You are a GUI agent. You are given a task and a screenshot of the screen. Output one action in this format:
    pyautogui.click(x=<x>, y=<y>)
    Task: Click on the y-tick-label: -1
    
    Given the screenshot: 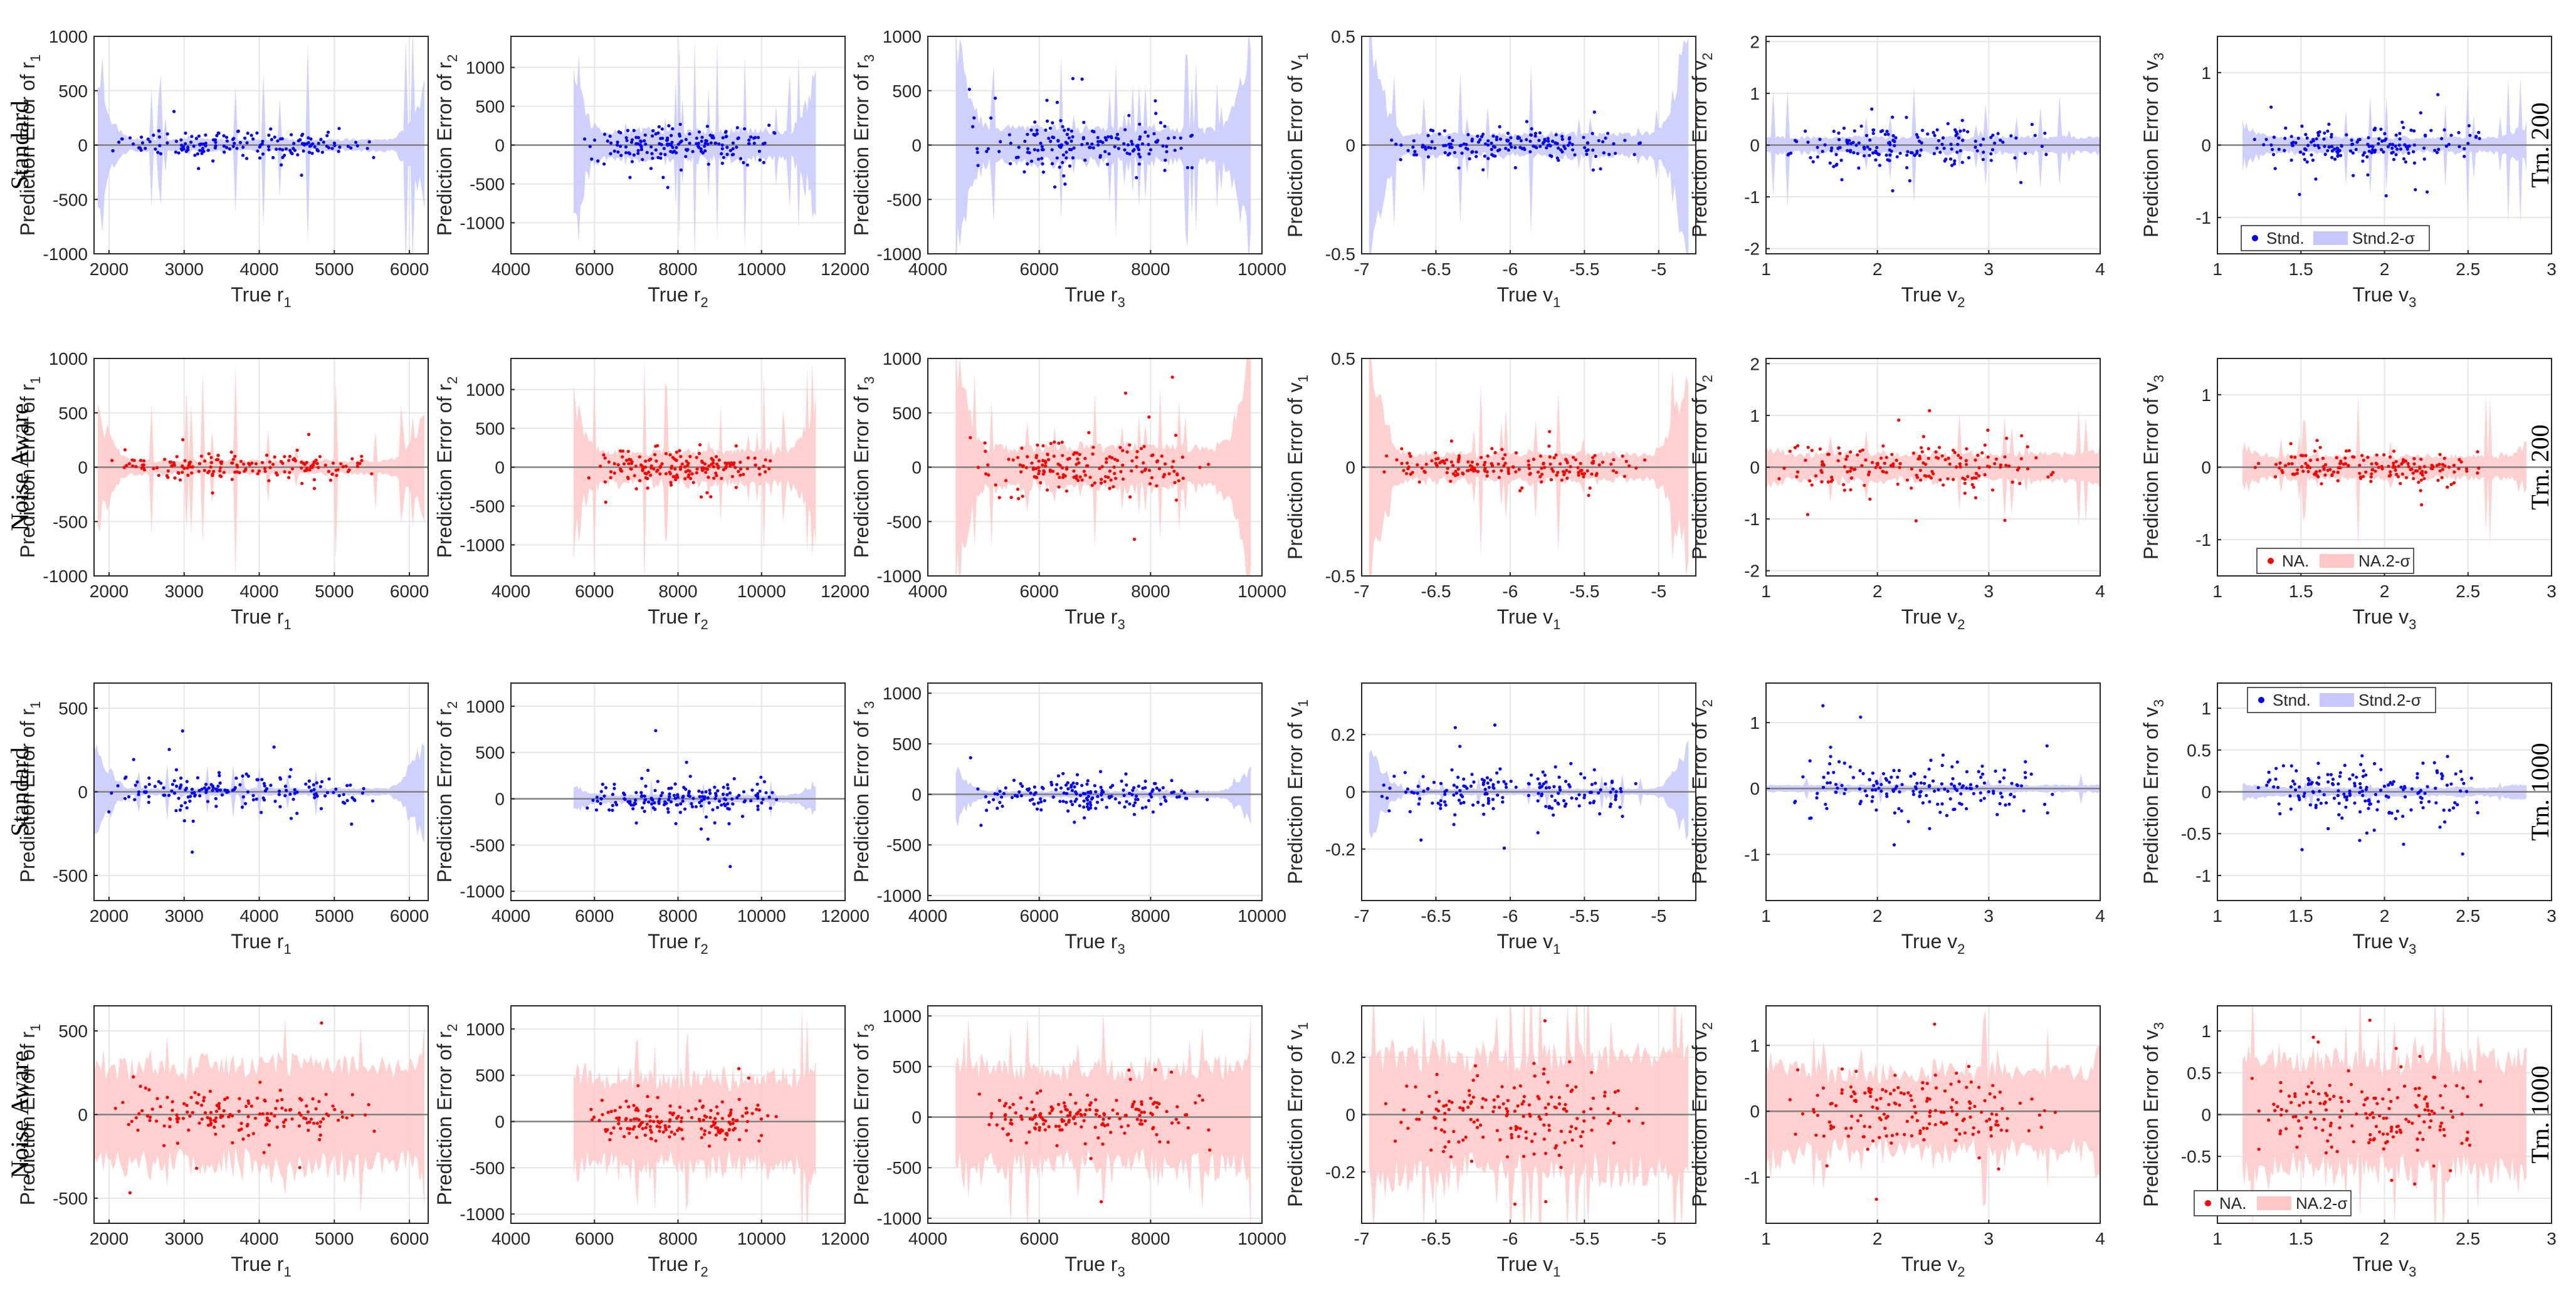 What is the action you would take?
    pyautogui.click(x=2203, y=876)
    